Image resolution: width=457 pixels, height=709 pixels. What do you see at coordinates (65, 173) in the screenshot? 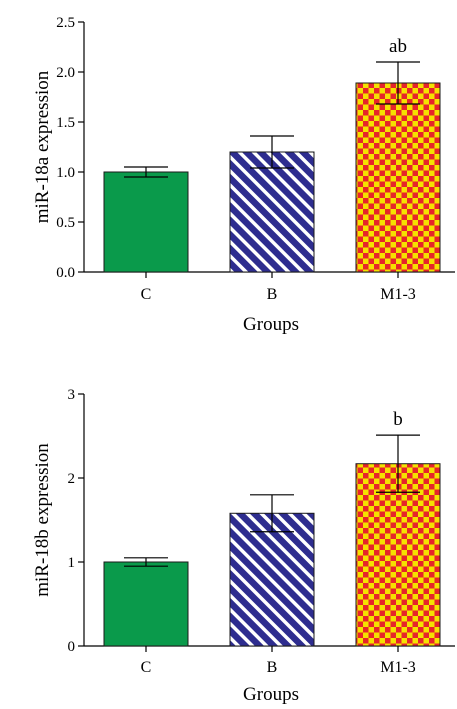
I see `y-tick-label: 1.0` at bounding box center [65, 173].